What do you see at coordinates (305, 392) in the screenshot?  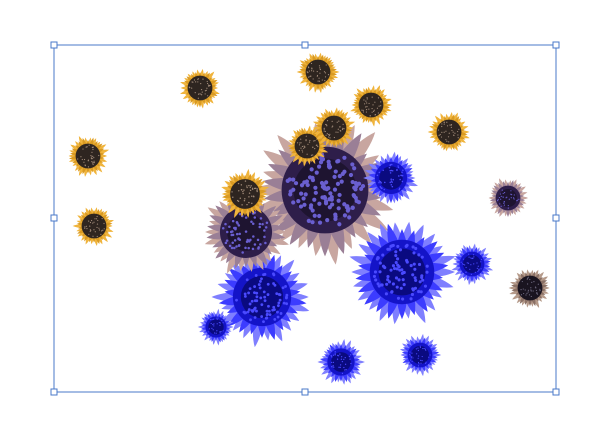 I see `handle-bottom-center` at bounding box center [305, 392].